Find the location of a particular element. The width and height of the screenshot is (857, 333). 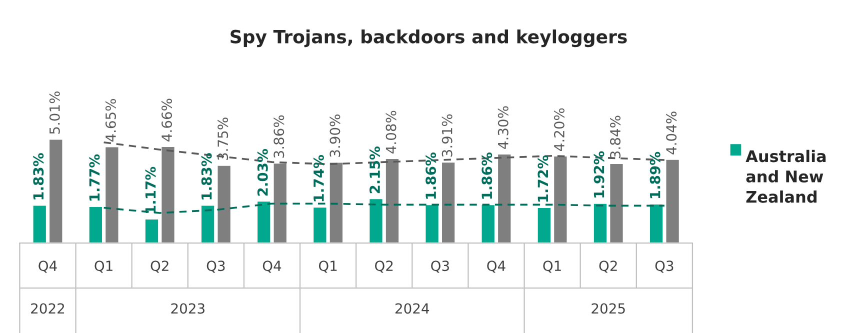

text: 2022 is located at coordinates (47, 308).